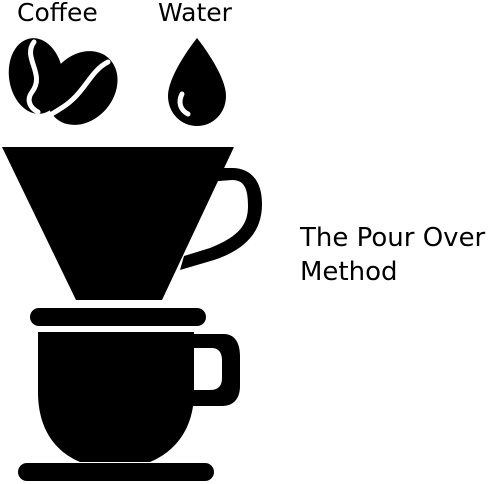  I want to click on water-drop-icon, so click(197, 82).